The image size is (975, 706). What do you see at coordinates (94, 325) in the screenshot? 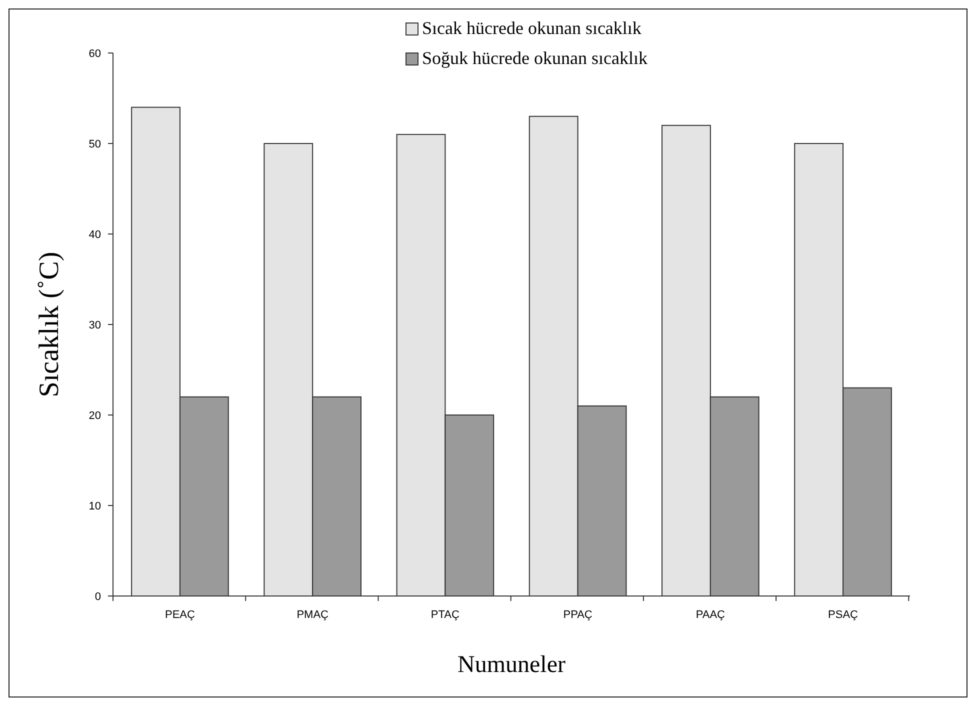
I see `y-tick-label: 30` at bounding box center [94, 325].